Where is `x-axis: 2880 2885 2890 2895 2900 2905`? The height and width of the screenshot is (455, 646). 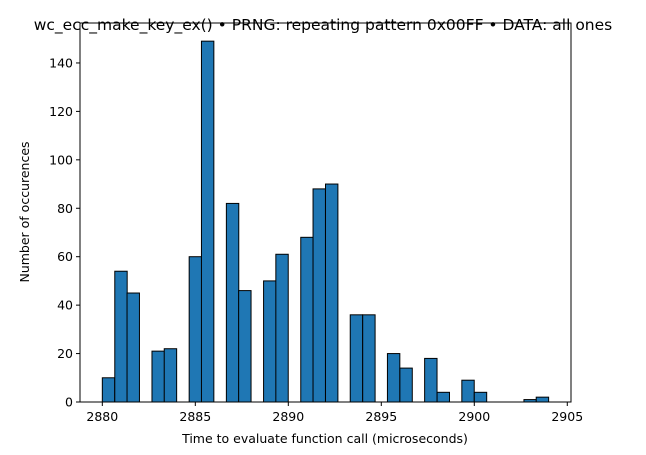
x-axis: 2880 2885 2890 2895 2900 2905 is located at coordinates (334, 413).